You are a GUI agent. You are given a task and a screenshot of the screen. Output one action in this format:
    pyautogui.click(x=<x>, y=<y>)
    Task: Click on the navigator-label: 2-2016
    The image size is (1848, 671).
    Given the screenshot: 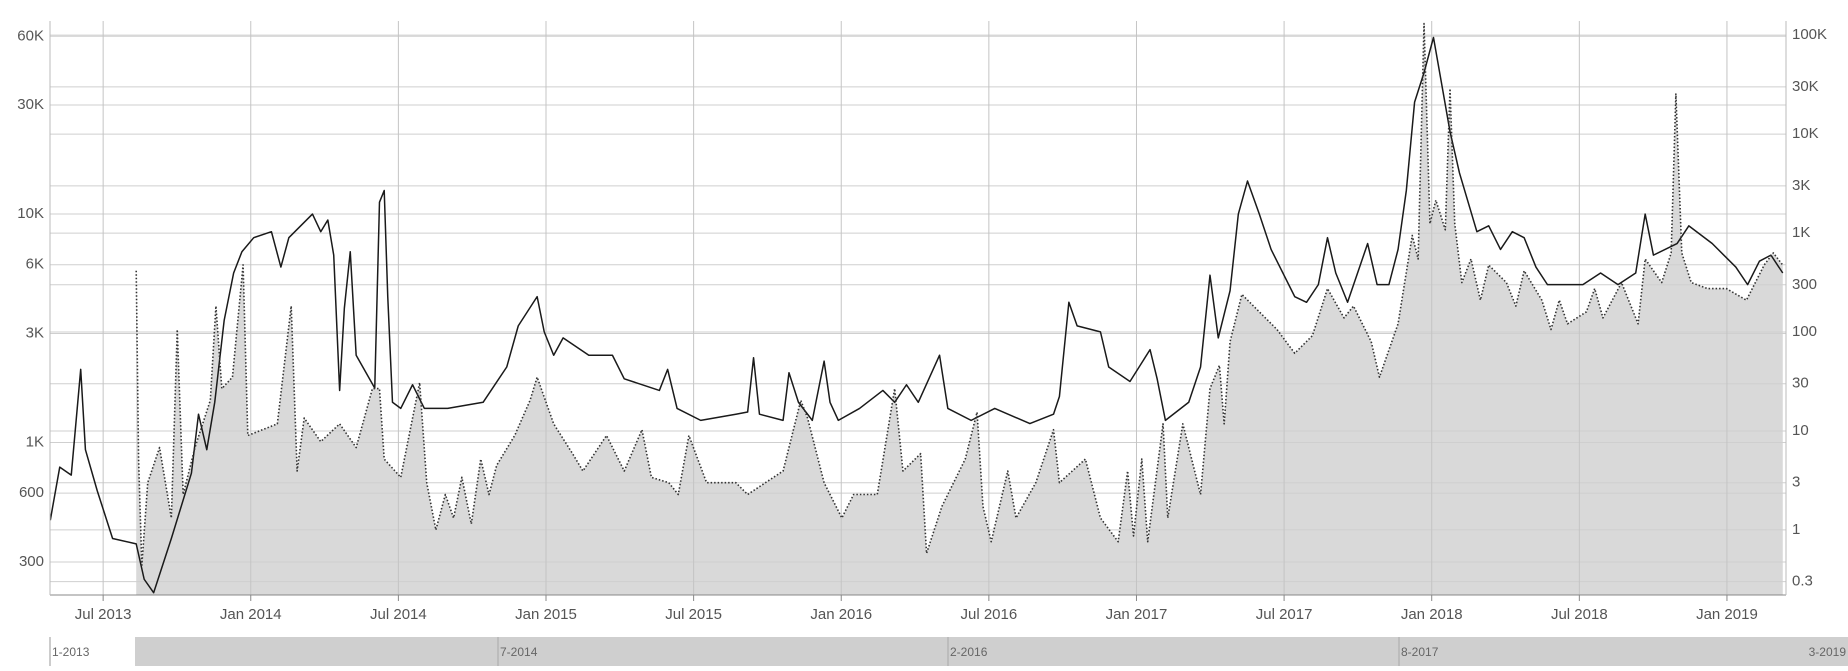 What is the action you would take?
    pyautogui.click(x=969, y=652)
    